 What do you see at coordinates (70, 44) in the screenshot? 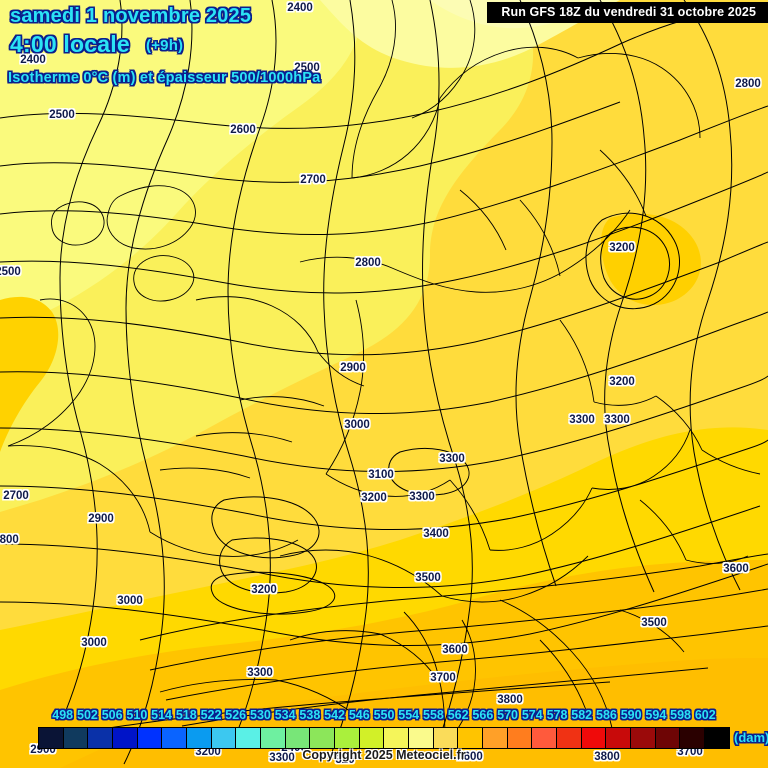
I see `forecast-hour-label: 4:00 locale` at bounding box center [70, 44].